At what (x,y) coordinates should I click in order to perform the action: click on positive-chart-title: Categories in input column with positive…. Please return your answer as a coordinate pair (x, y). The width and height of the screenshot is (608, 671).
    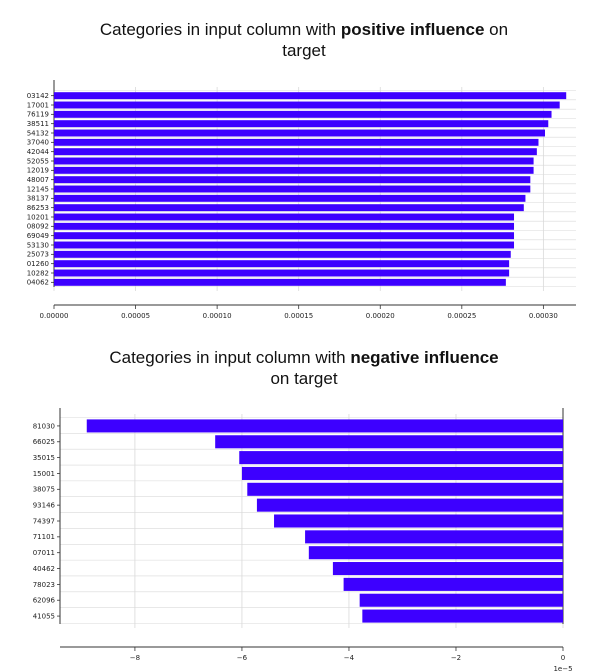
    Looking at the image, I should click on (304, 40).